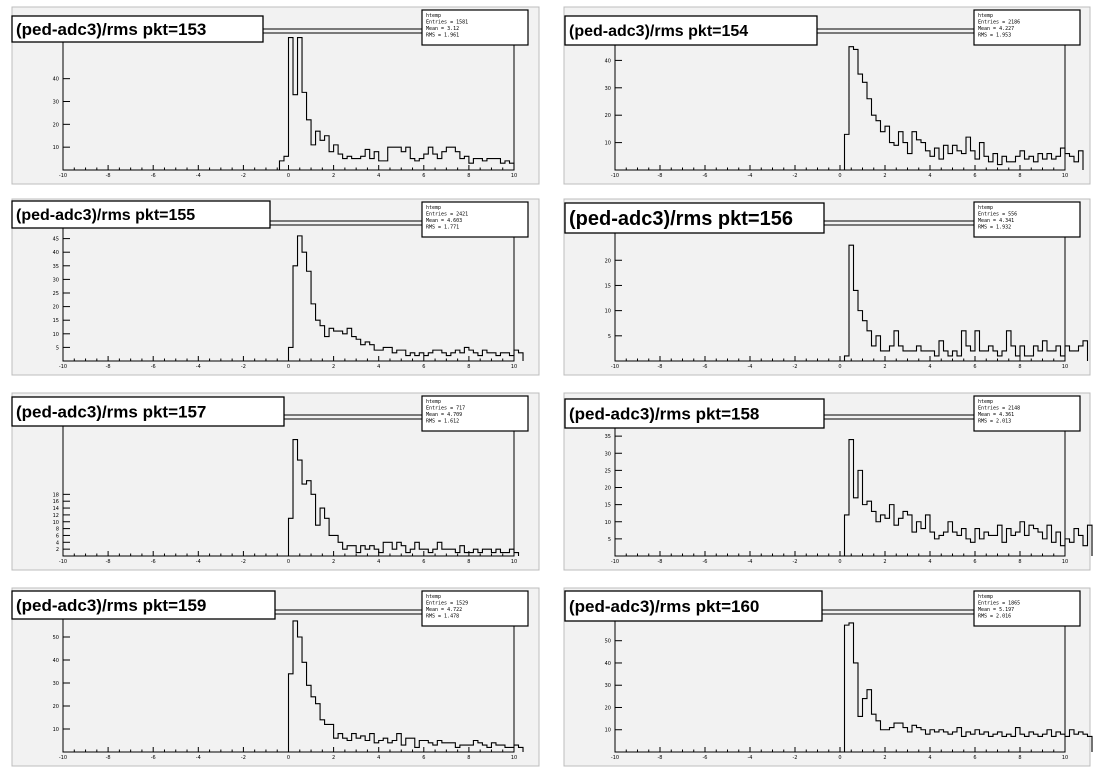 The image size is (1102, 774). What do you see at coordinates (608, 437) in the screenshot?
I see `y-tick-label: 35` at bounding box center [608, 437].